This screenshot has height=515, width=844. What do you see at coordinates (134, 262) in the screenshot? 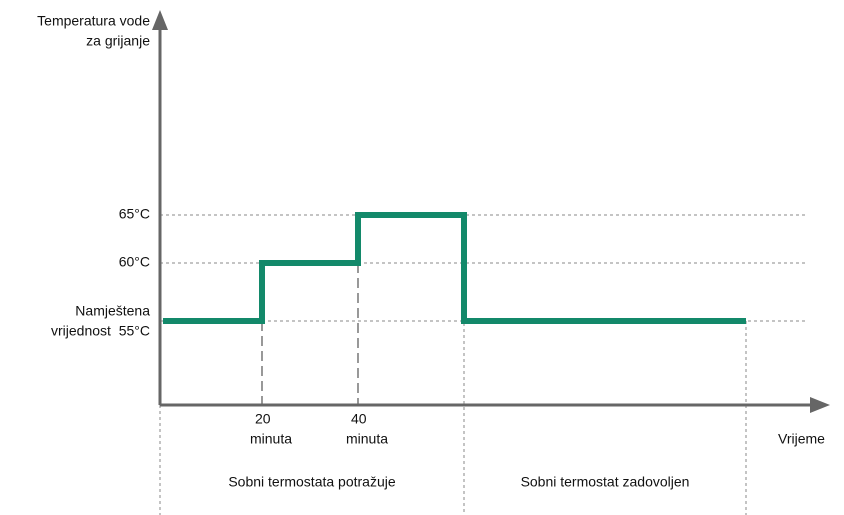
I see `level-label: 60°C` at bounding box center [134, 262].